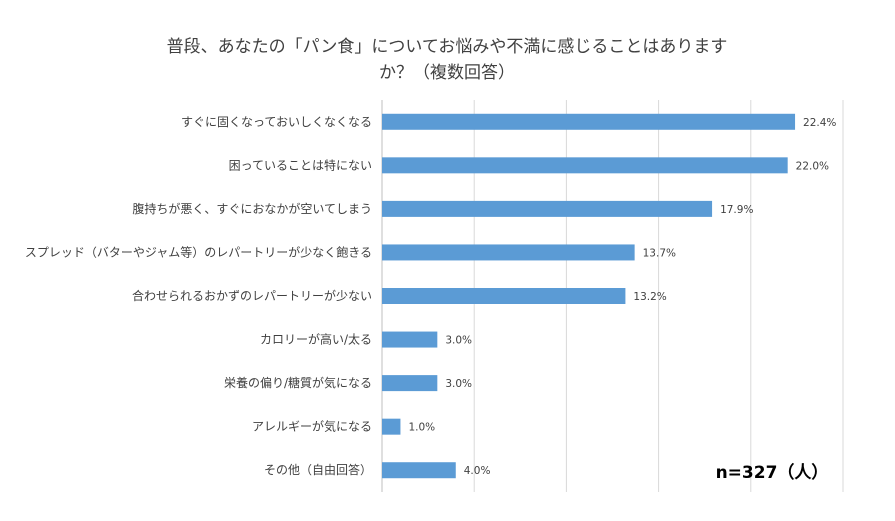  What do you see at coordinates (812, 166) in the screenshot?
I see `data-label: 22.0%` at bounding box center [812, 166].